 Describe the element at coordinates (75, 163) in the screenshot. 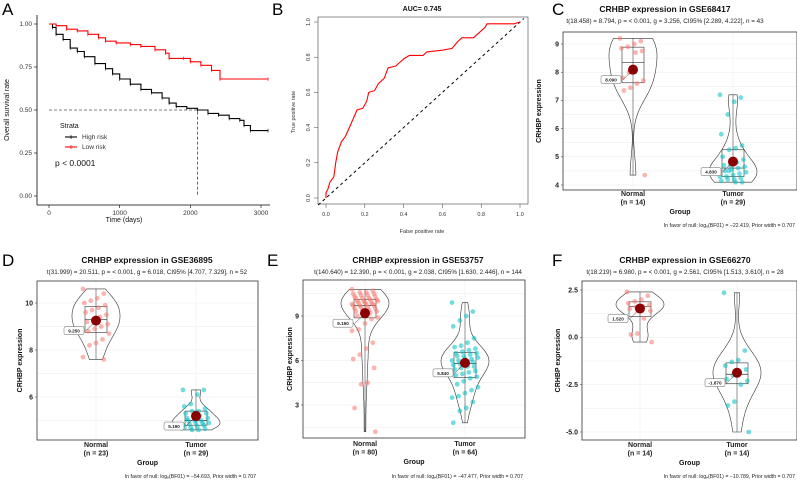

I see `p-value: p < 0.0001` at that location.